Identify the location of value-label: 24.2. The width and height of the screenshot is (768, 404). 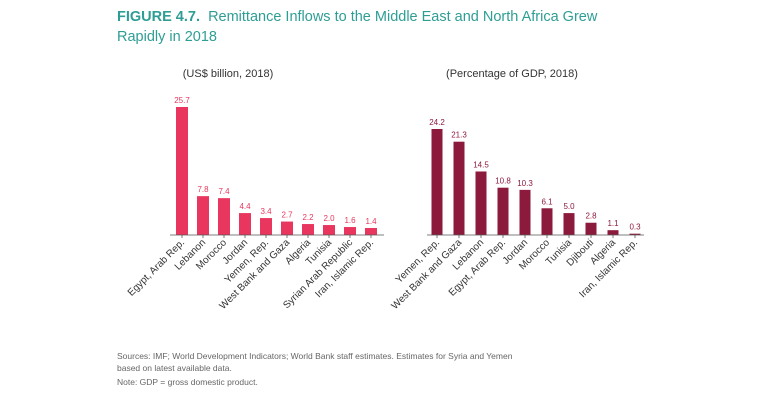
(437, 122).